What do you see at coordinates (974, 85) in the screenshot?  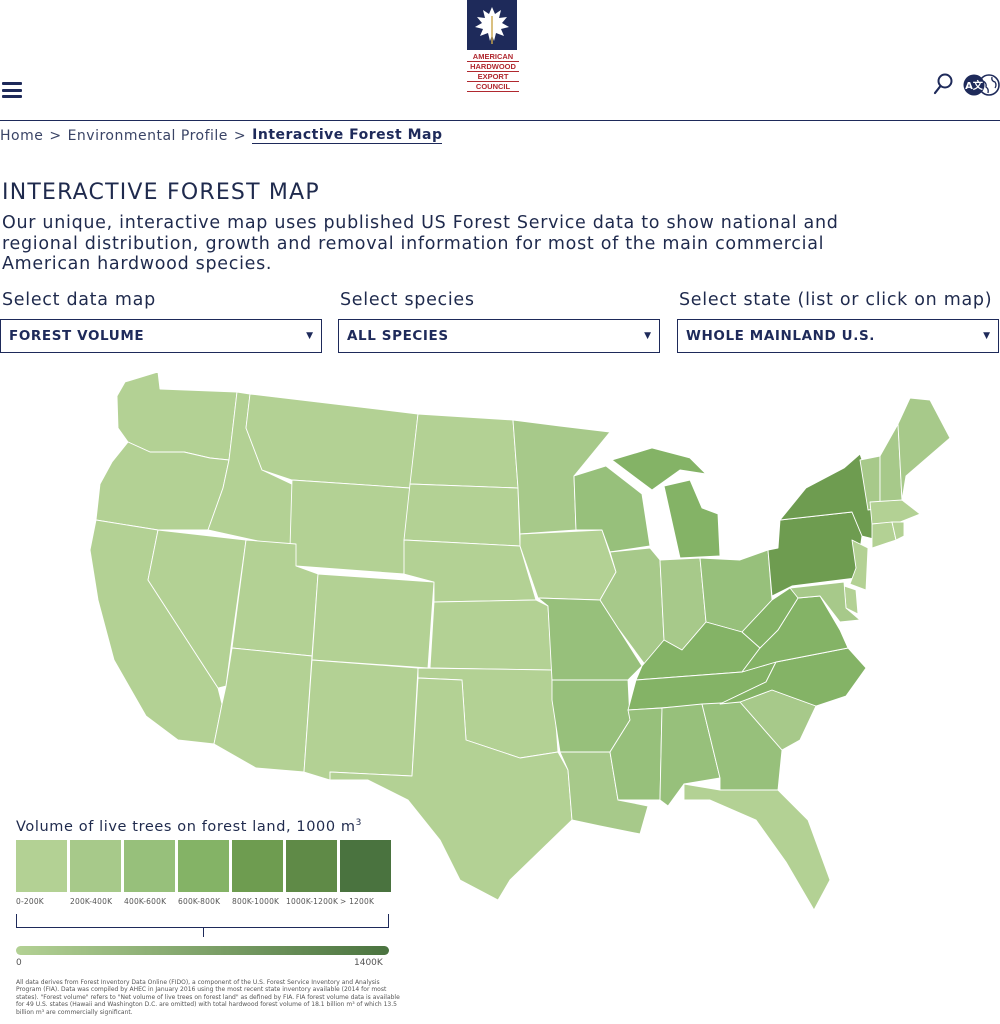 I see `svg-text: A文` at bounding box center [974, 85].